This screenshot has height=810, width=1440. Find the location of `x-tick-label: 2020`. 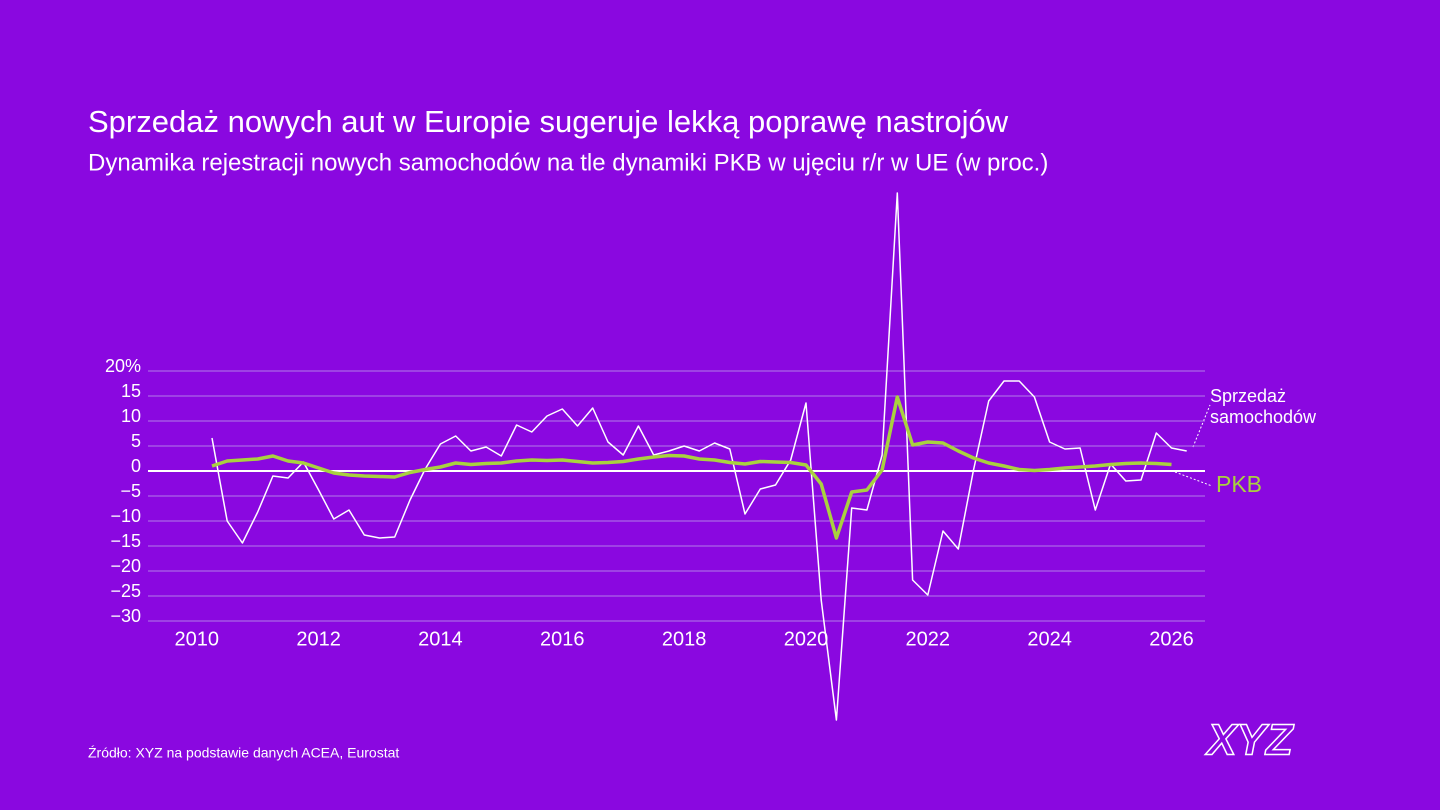

x-tick-label: 2020 is located at coordinates (806, 639).